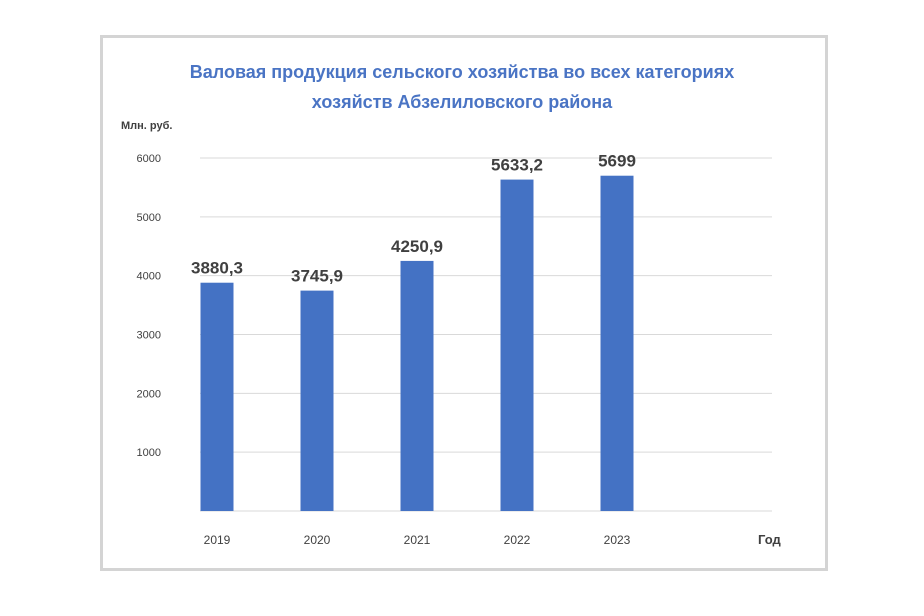  Describe the element at coordinates (149, 159) in the screenshot. I see `y-tick-label: 6000` at that location.